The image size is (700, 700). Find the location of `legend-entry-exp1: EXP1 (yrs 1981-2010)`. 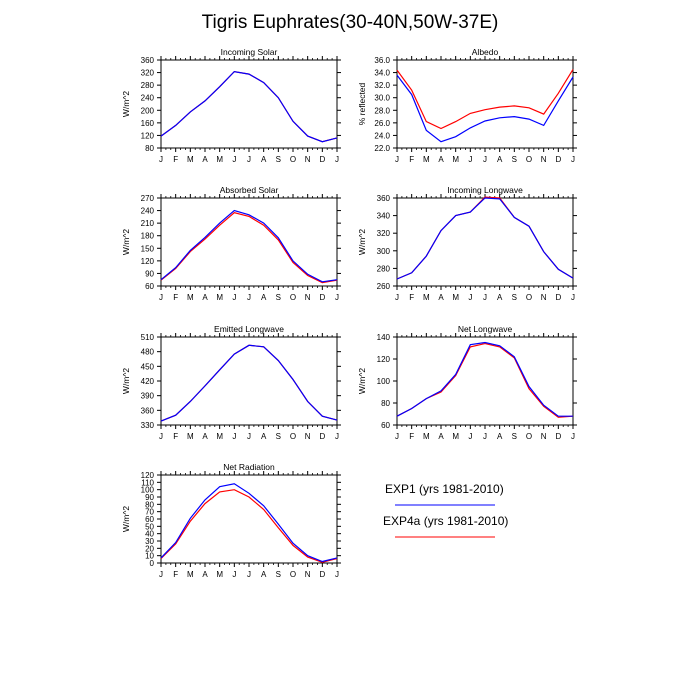

legend-entry-exp1: EXP1 (yrs 1981-2010) is located at coordinates (444, 489).